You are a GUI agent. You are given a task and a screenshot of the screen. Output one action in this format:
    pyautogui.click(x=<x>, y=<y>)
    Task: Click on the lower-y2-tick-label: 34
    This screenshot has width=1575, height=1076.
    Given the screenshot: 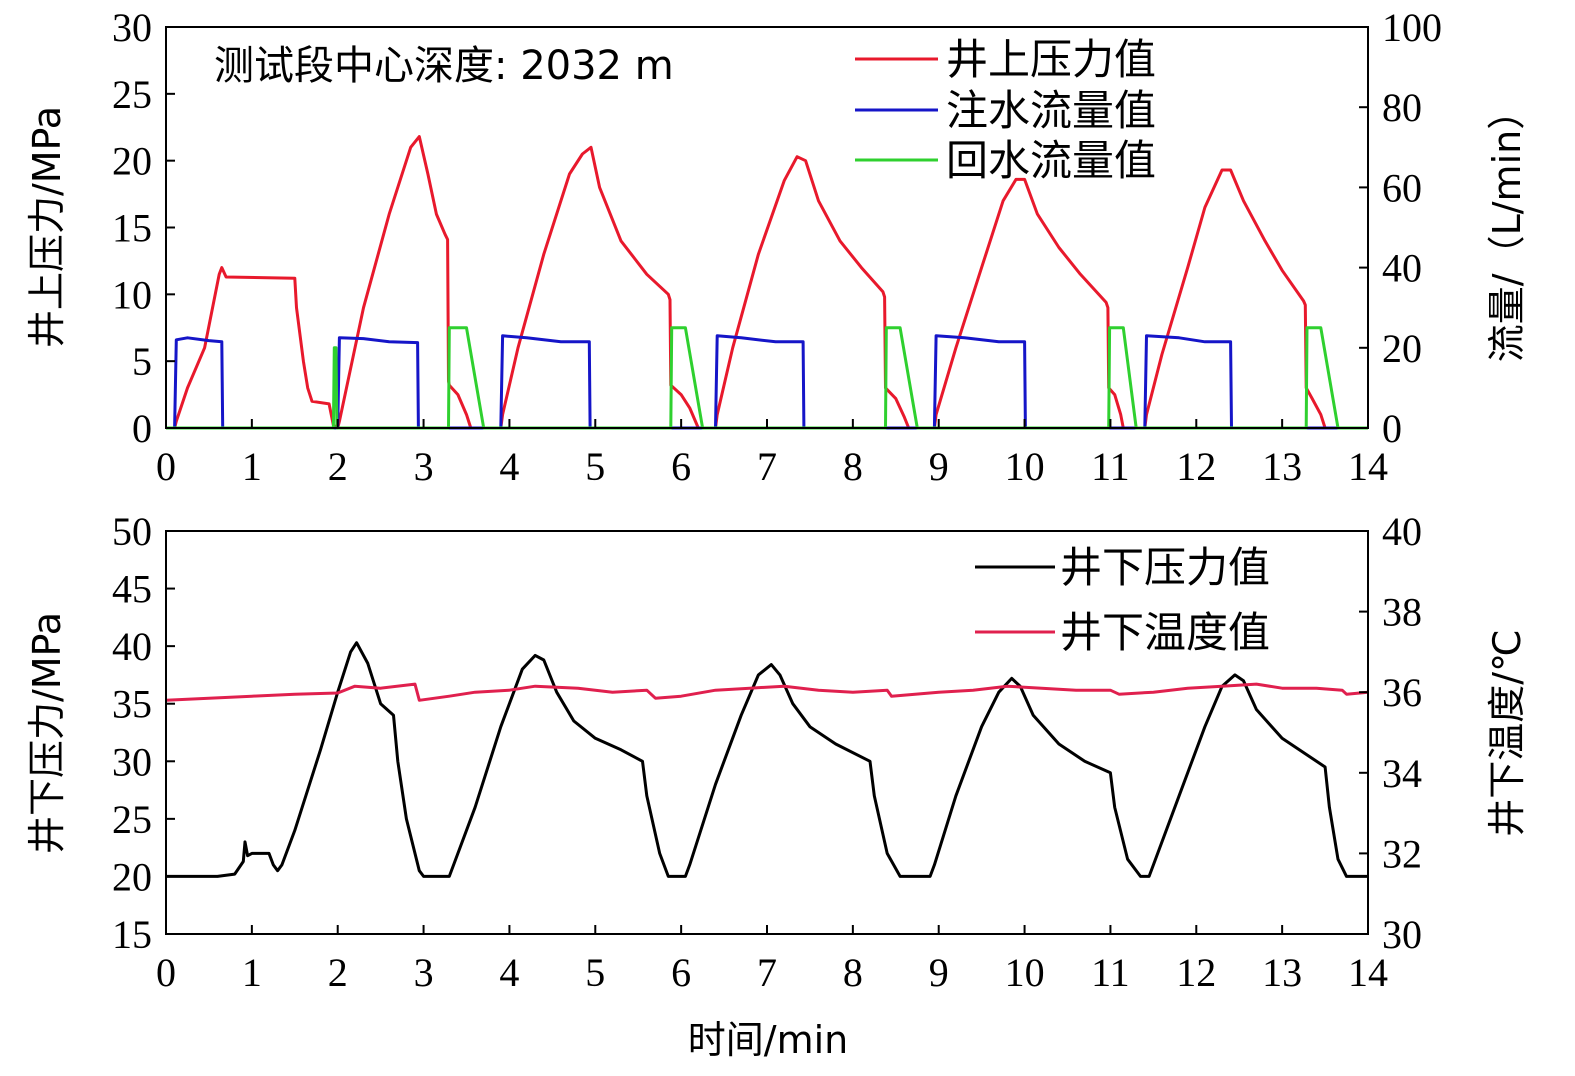 What is the action you would take?
    pyautogui.click(x=1402, y=773)
    